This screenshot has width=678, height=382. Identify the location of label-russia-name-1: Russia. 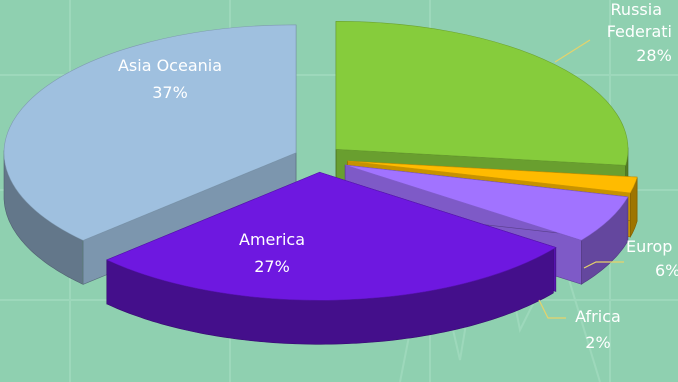
(636, 9).